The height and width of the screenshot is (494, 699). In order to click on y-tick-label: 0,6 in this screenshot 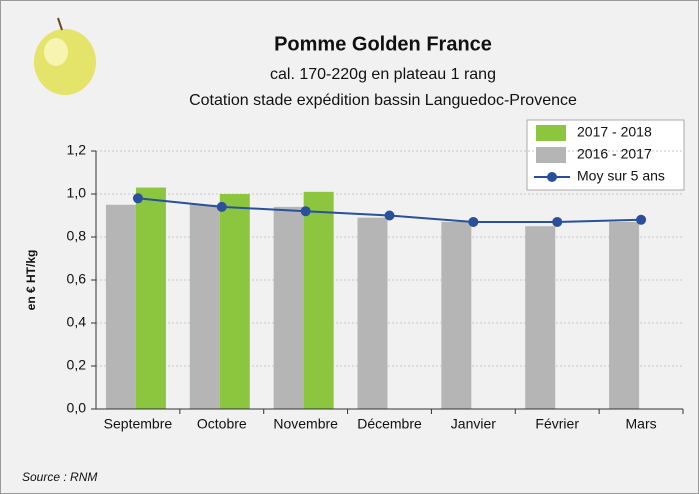, I will do `click(77, 279)`.